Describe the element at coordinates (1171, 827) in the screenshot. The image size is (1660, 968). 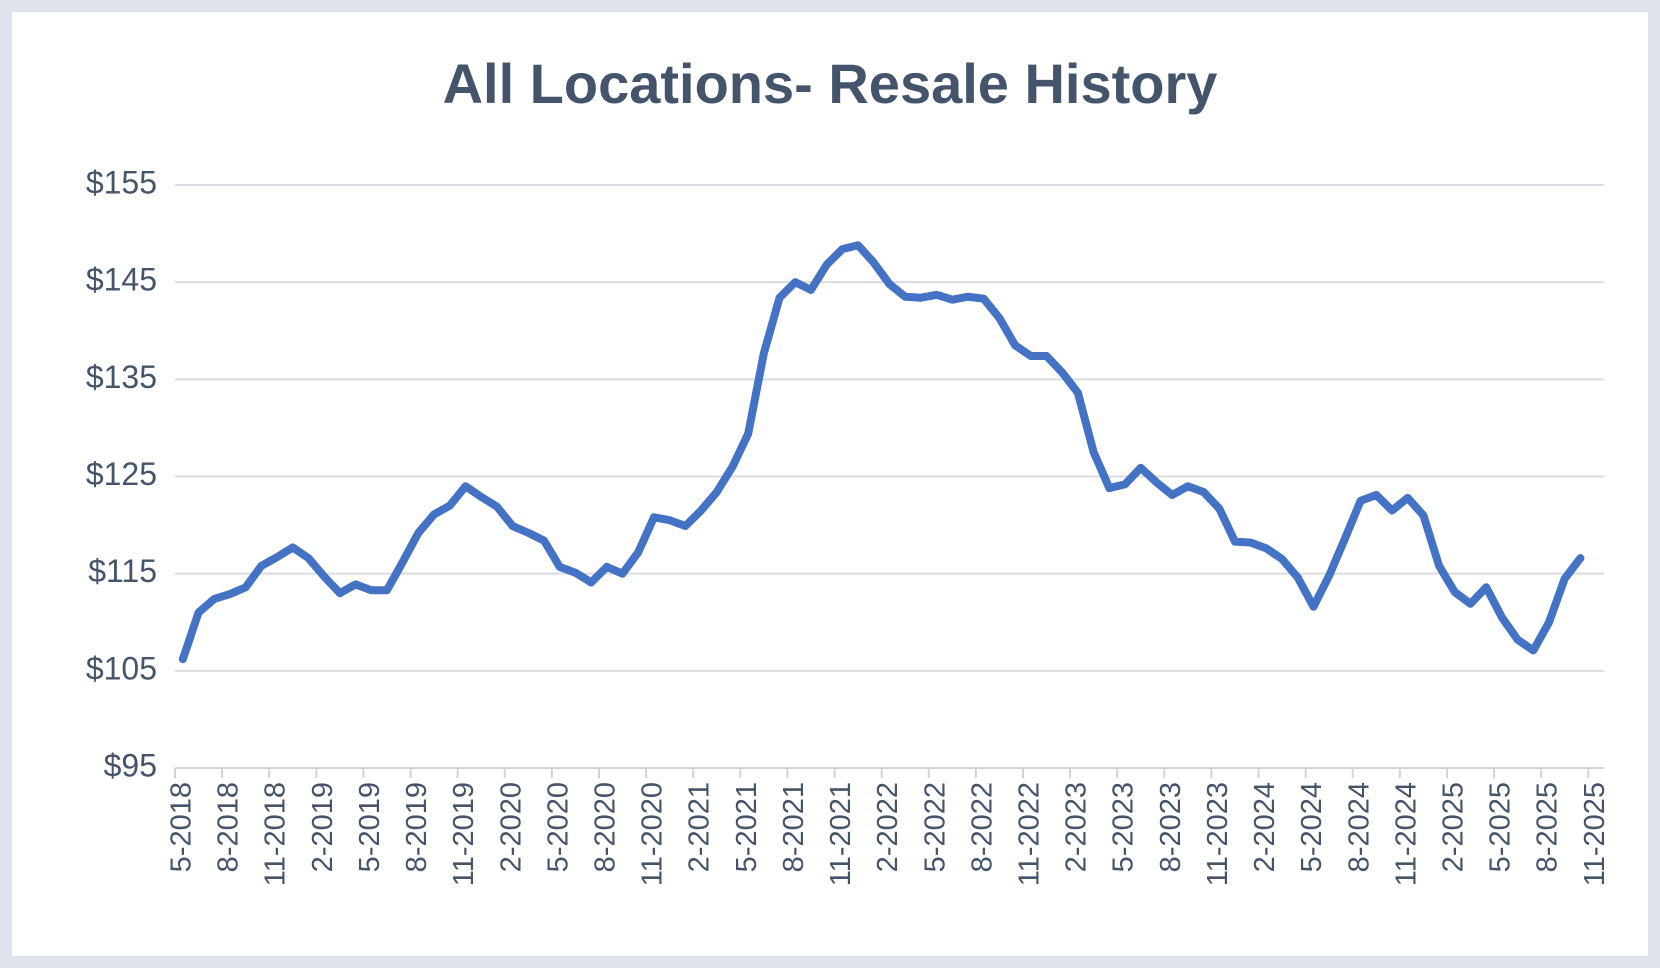
I see `x-tick-label: 8-2023` at that location.